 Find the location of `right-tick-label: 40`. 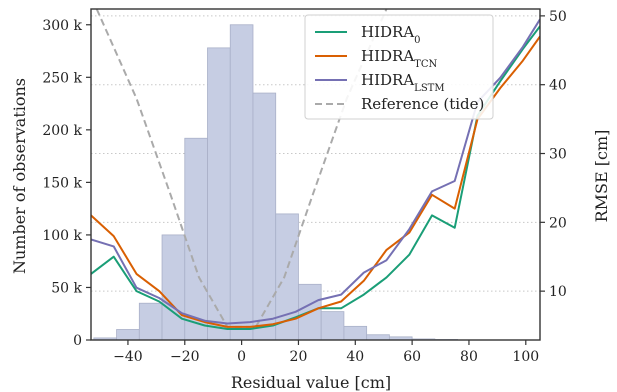

right-tick-label: 40 is located at coordinates (558, 86).